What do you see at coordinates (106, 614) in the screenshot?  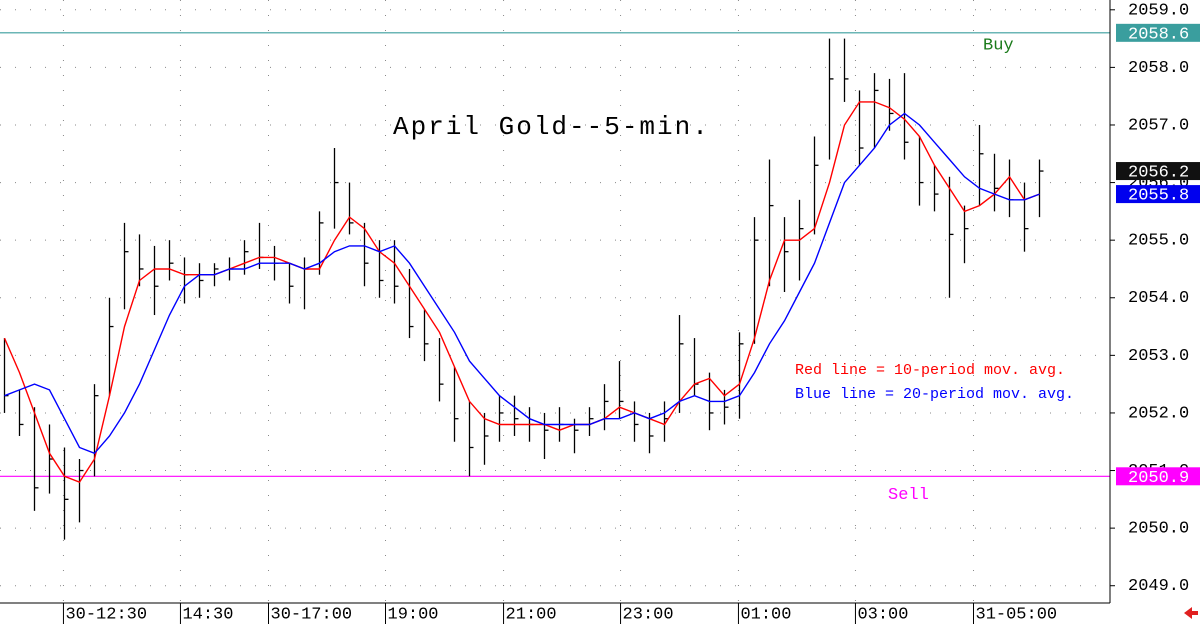 I see `x-tick-label: 30-12:30` at bounding box center [106, 614].